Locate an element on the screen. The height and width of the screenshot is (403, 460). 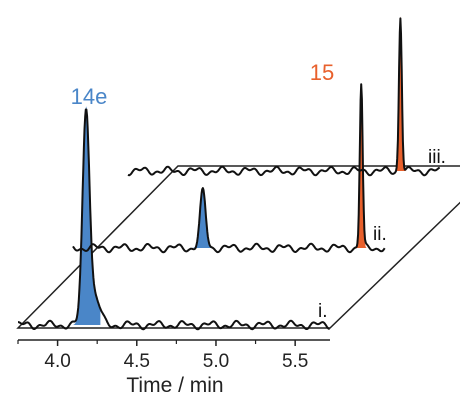
x-axis: 4.0 4.5 5.0 5.5 is located at coordinates (173, 355).